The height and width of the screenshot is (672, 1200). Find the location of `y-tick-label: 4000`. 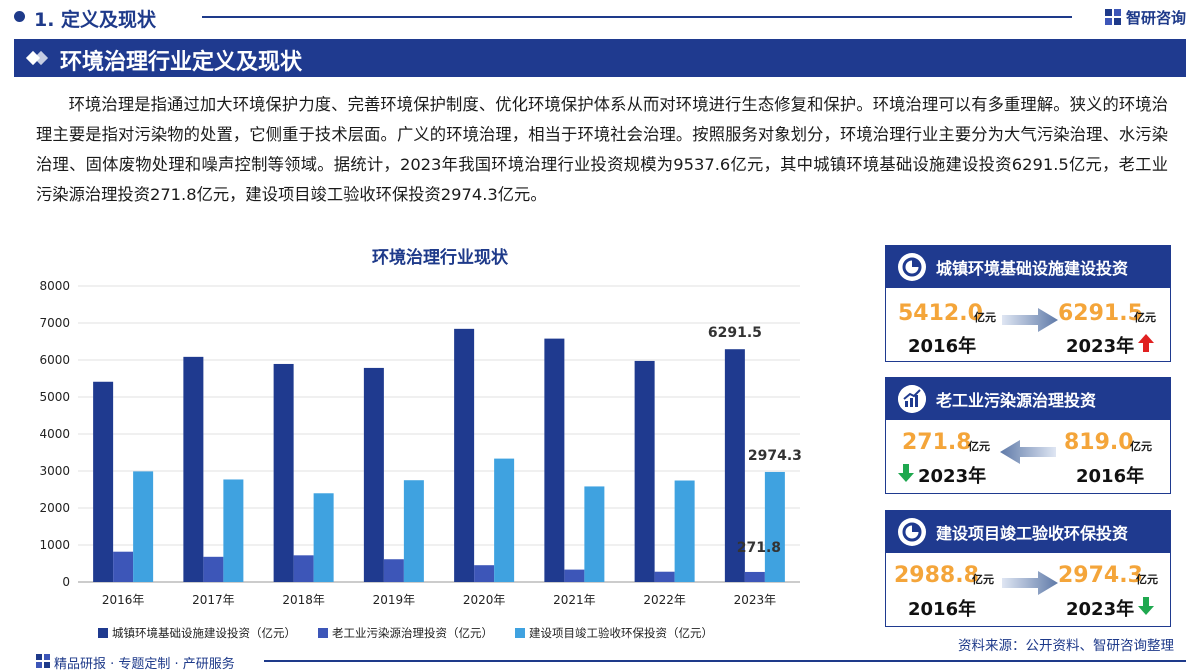

y-tick-label: 4000 is located at coordinates (54, 434).